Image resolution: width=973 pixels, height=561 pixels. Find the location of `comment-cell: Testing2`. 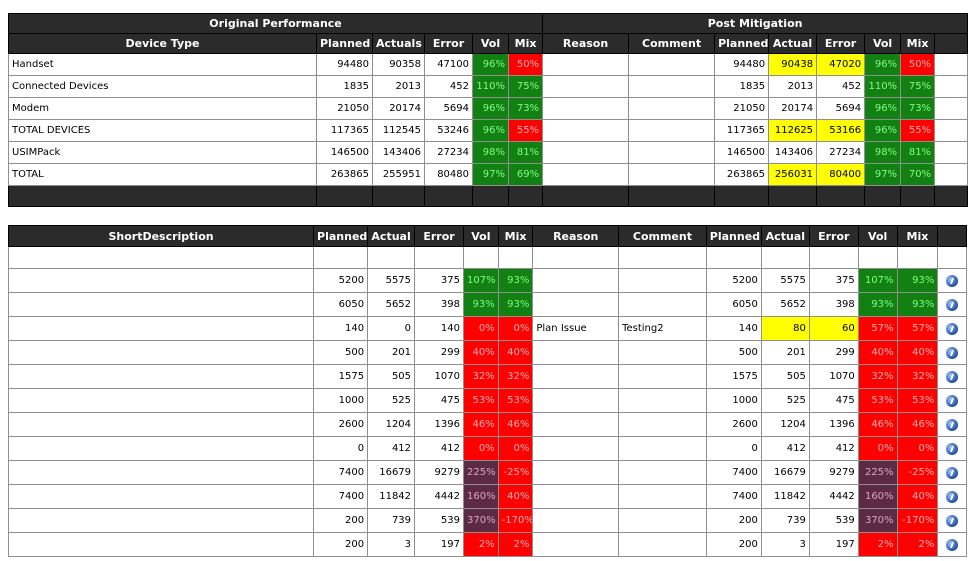

comment-cell: Testing2 is located at coordinates (662, 328).